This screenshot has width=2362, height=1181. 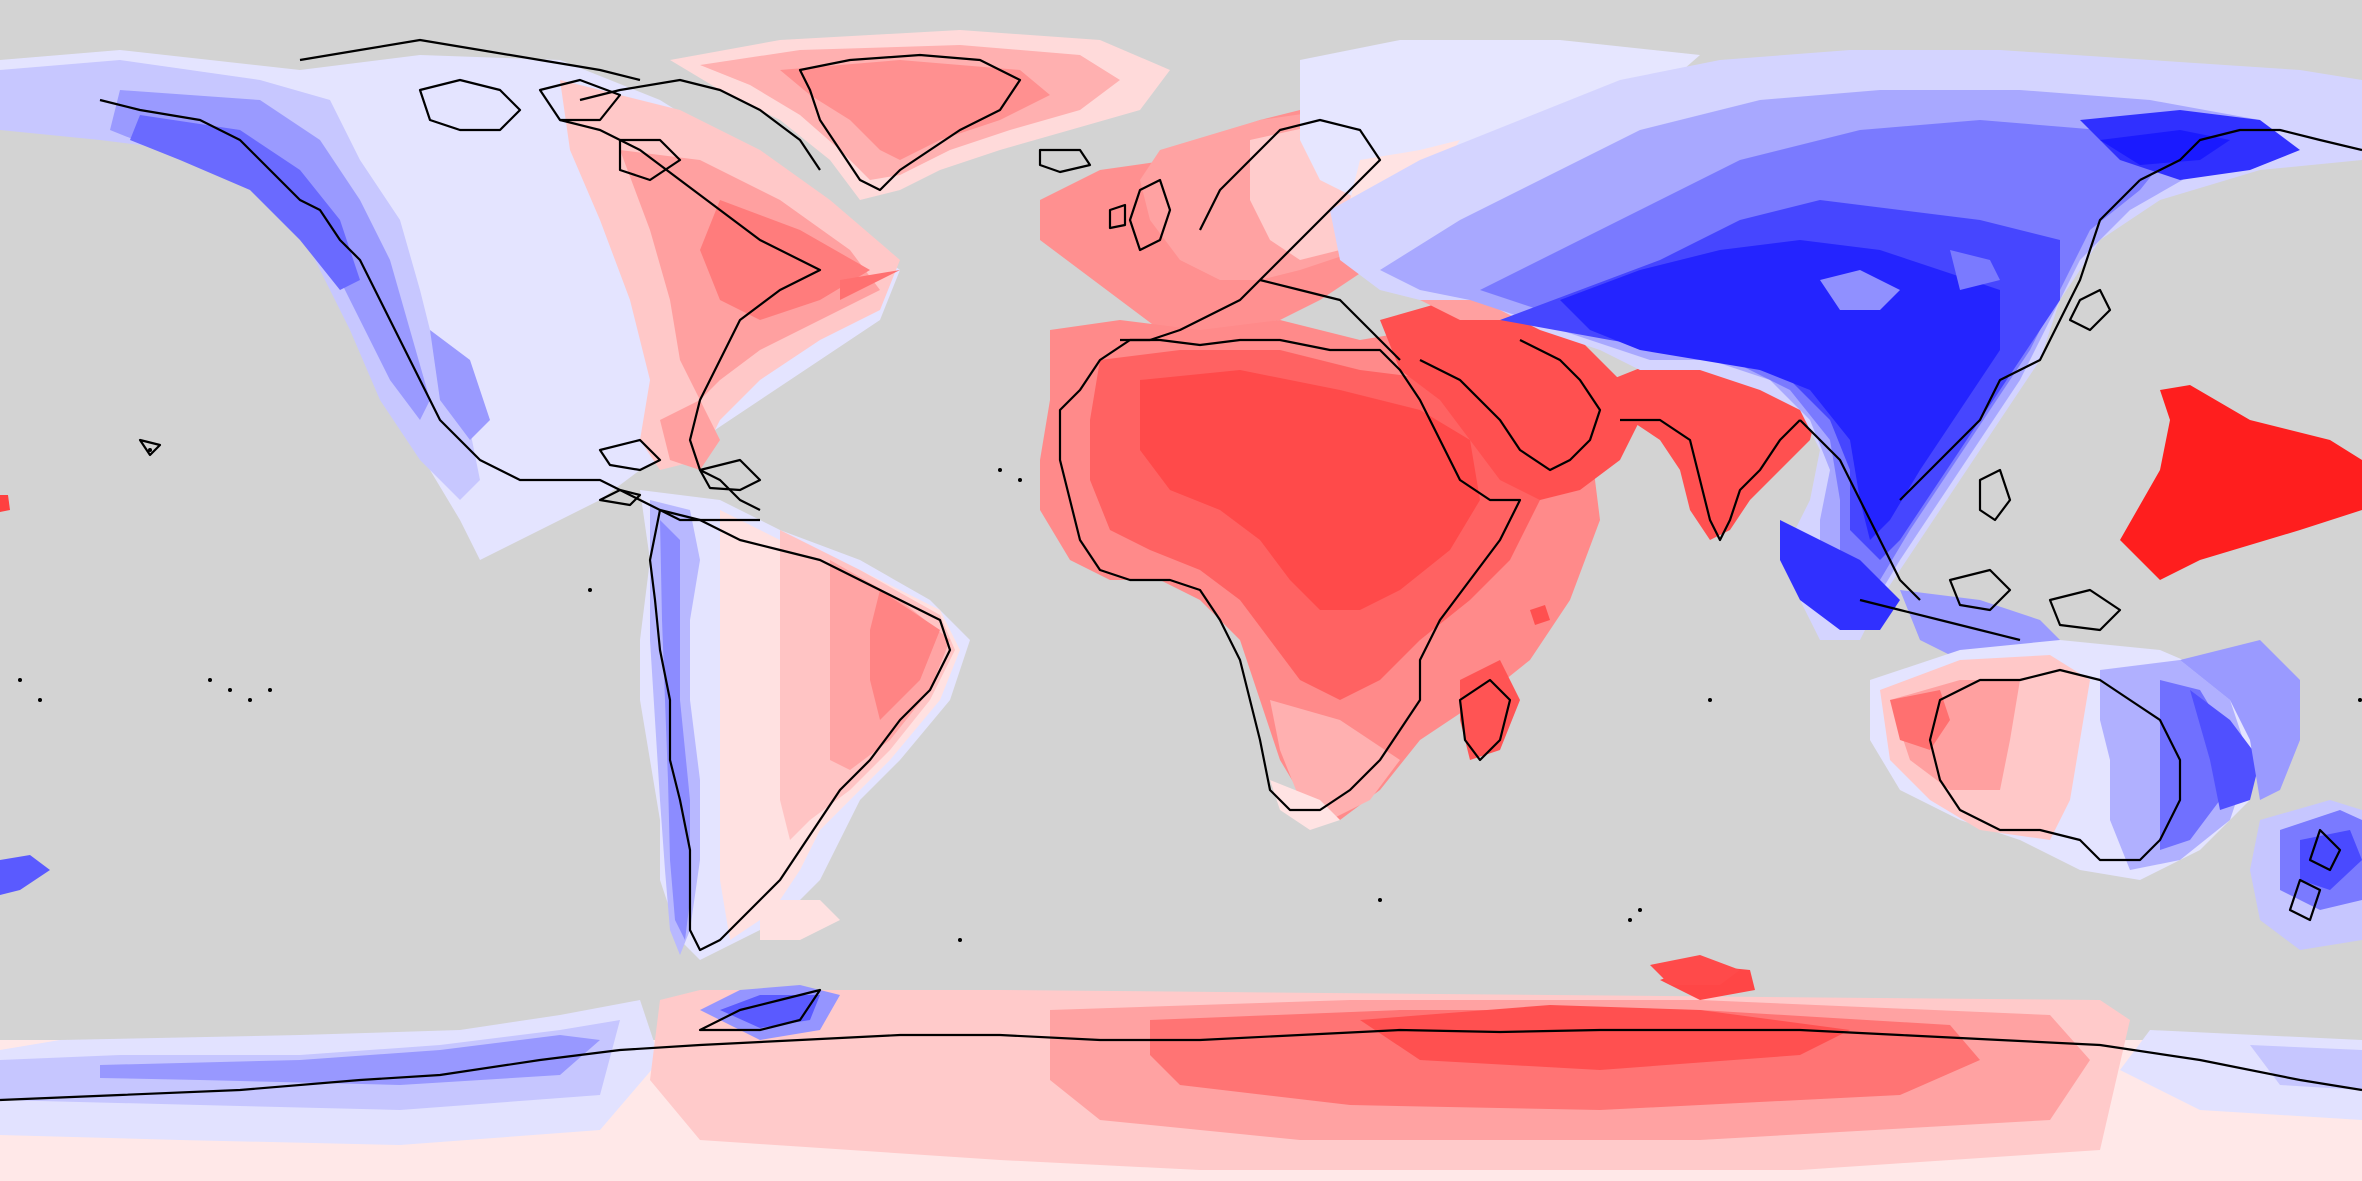 I want to click on africa-field, so click(x=1320, y=575).